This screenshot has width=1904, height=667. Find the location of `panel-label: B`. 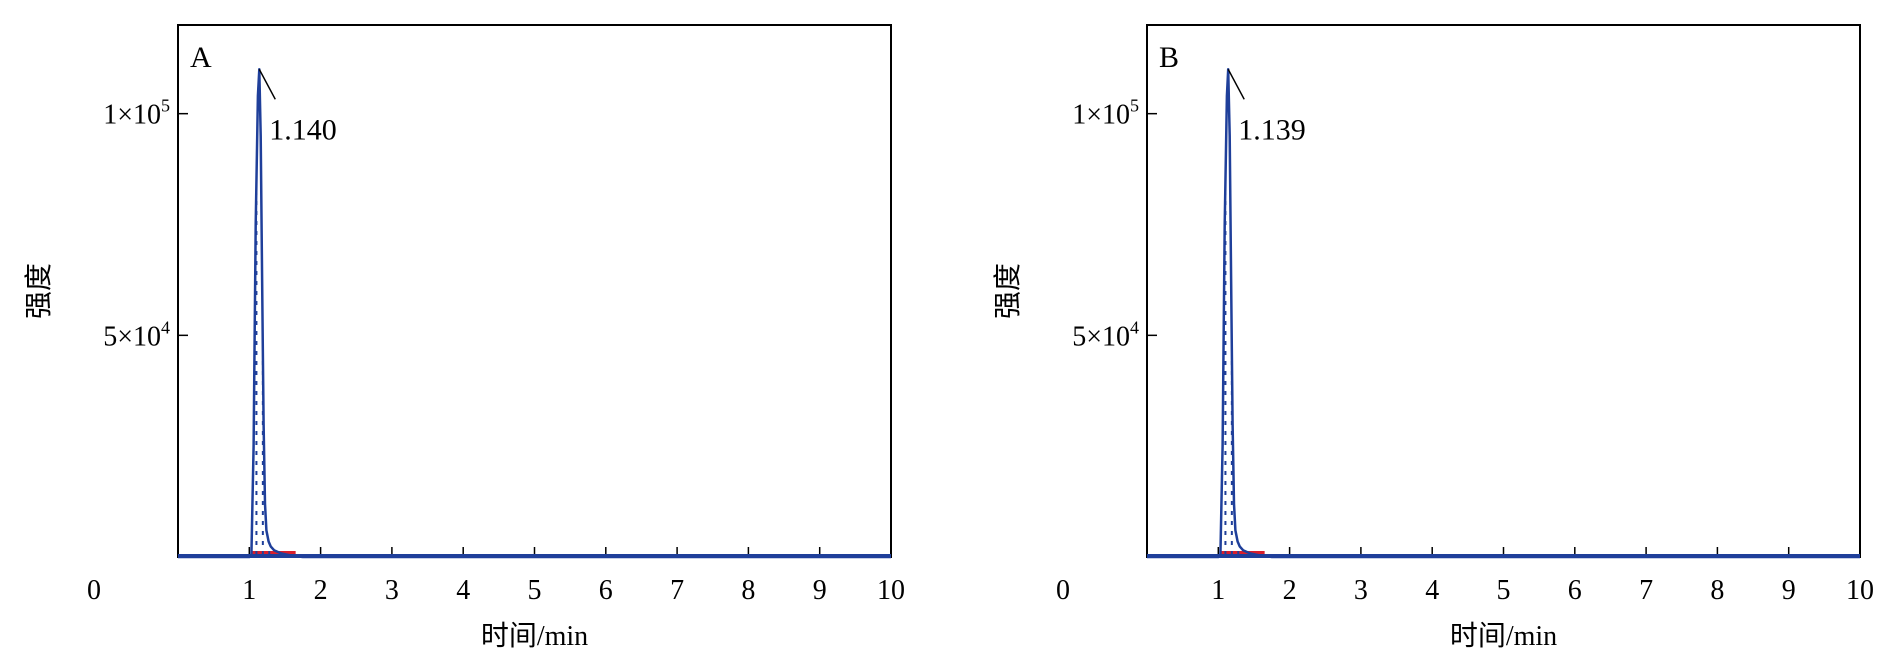

panel-label: B is located at coordinates (1169, 57).